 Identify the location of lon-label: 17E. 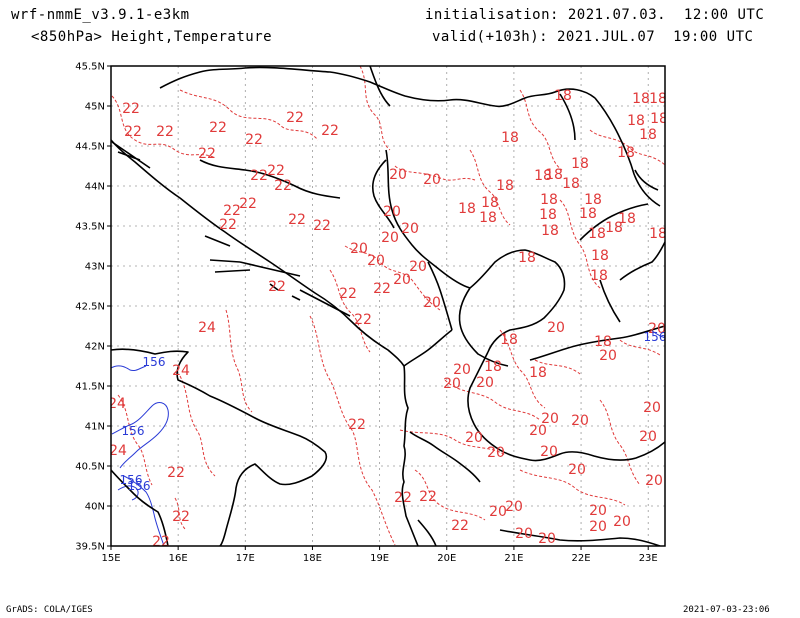
(245, 558).